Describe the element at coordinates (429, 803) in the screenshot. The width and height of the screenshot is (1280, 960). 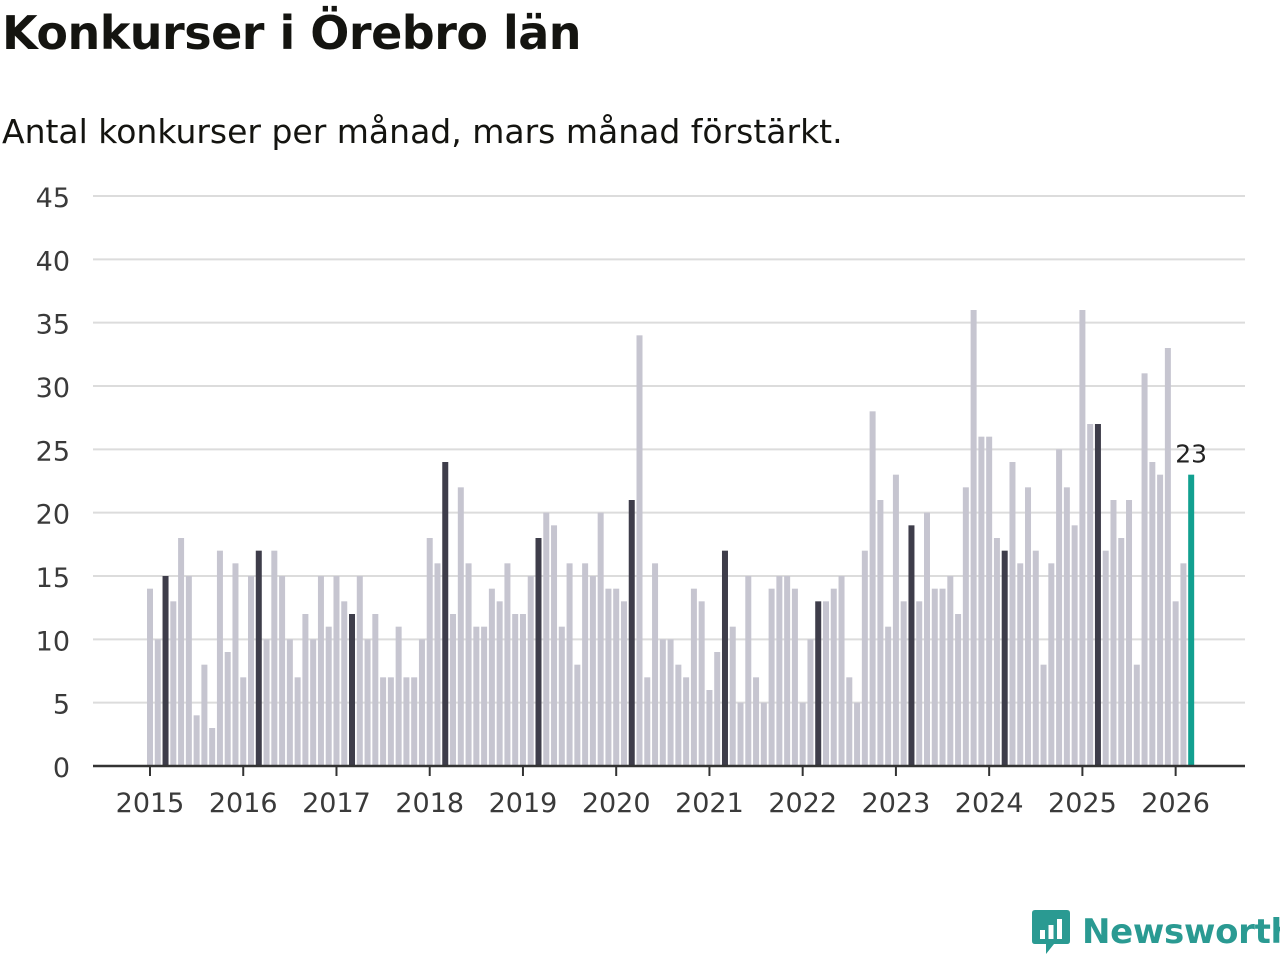
I see `x-tick-label: 2018` at that location.